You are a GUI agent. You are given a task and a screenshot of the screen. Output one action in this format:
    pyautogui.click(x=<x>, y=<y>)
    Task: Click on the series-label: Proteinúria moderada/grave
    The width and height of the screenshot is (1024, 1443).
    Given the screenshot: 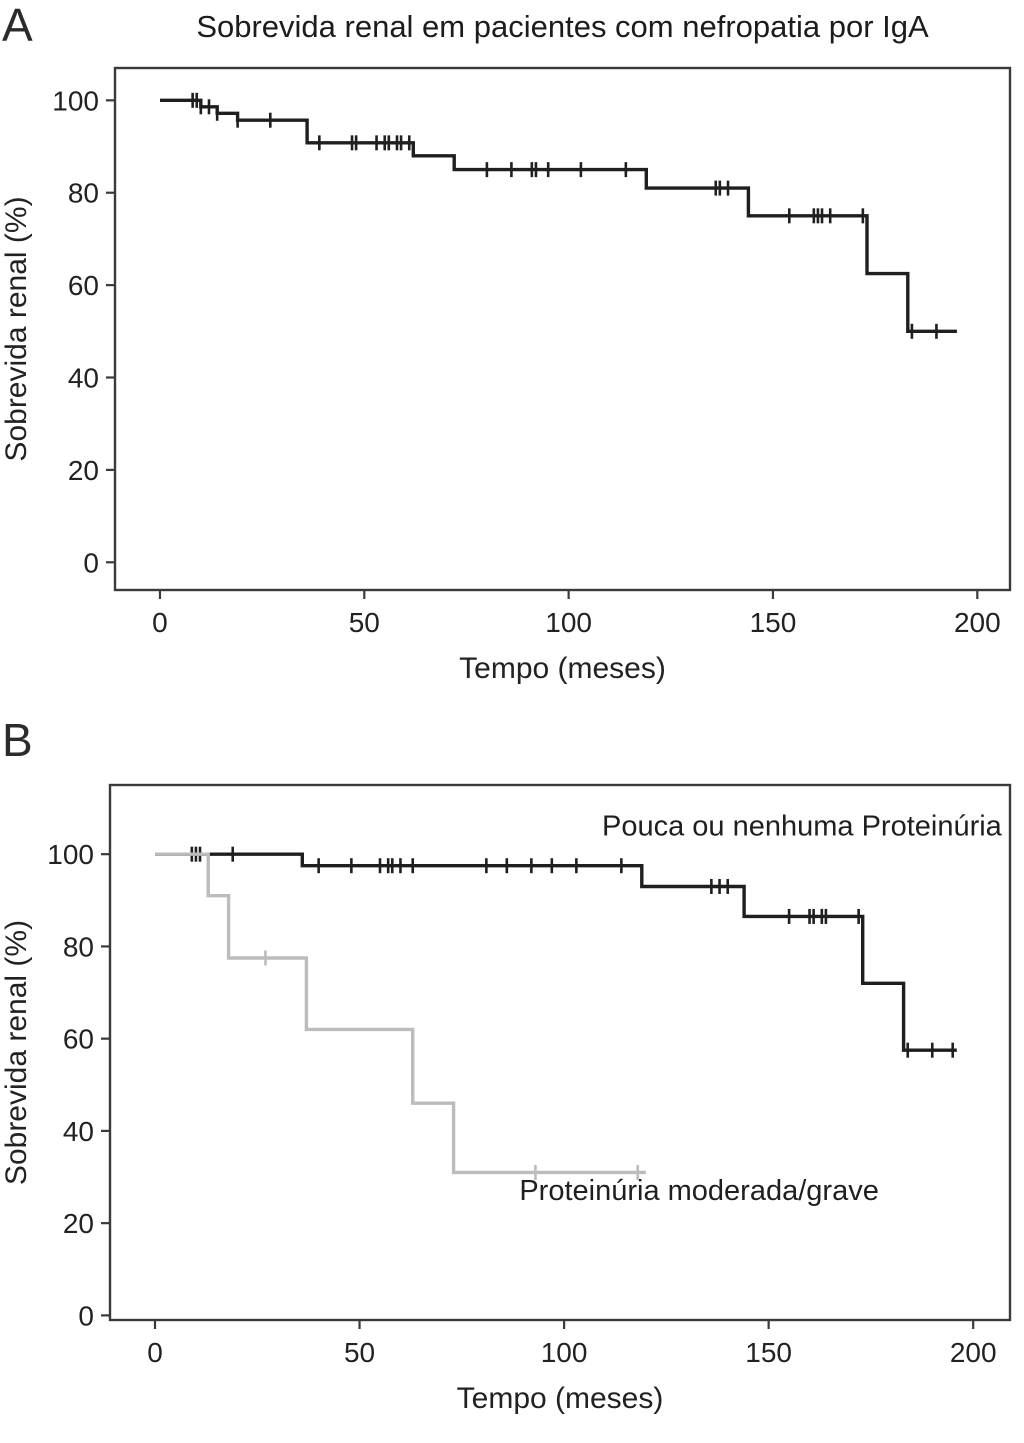 What is the action you would take?
    pyautogui.click(x=698, y=1191)
    